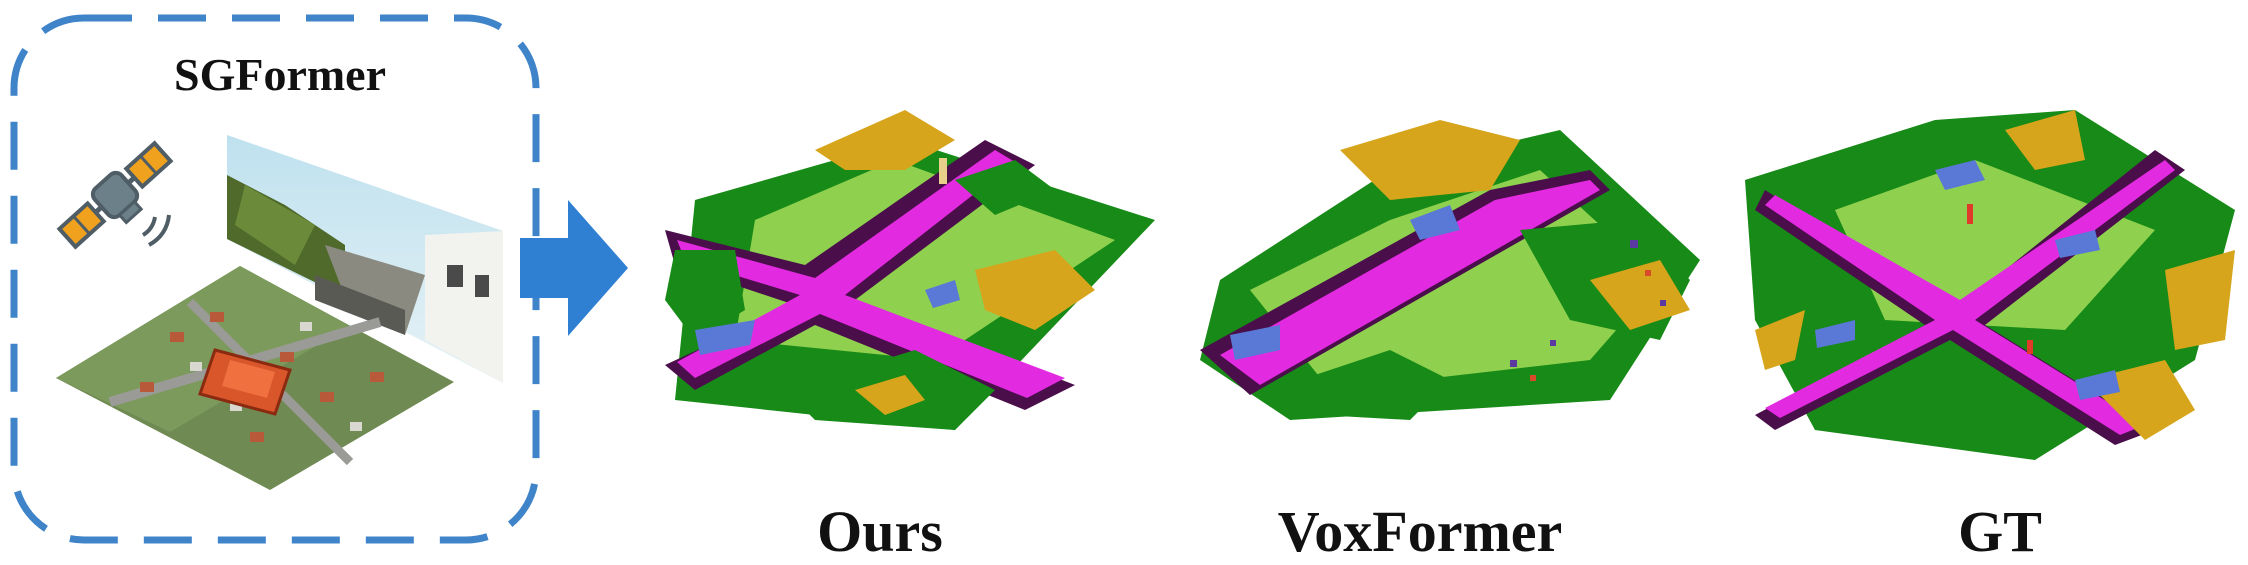 This screenshot has height=565, width=2248. I want to click on satellite-icon, so click(115, 195).